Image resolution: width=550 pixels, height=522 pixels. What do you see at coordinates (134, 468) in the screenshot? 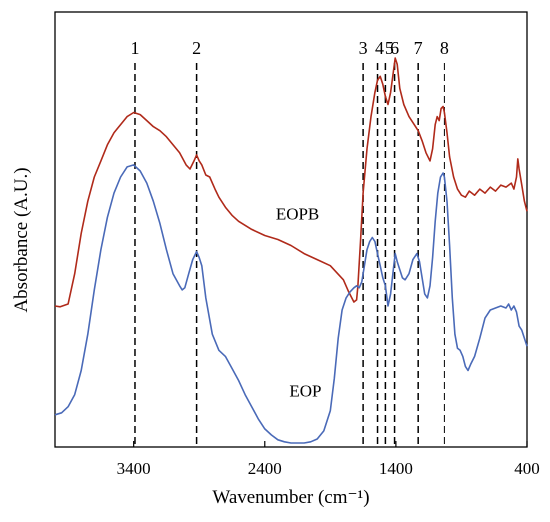
I see `x-tick-label-3400: 3400` at bounding box center [134, 468].